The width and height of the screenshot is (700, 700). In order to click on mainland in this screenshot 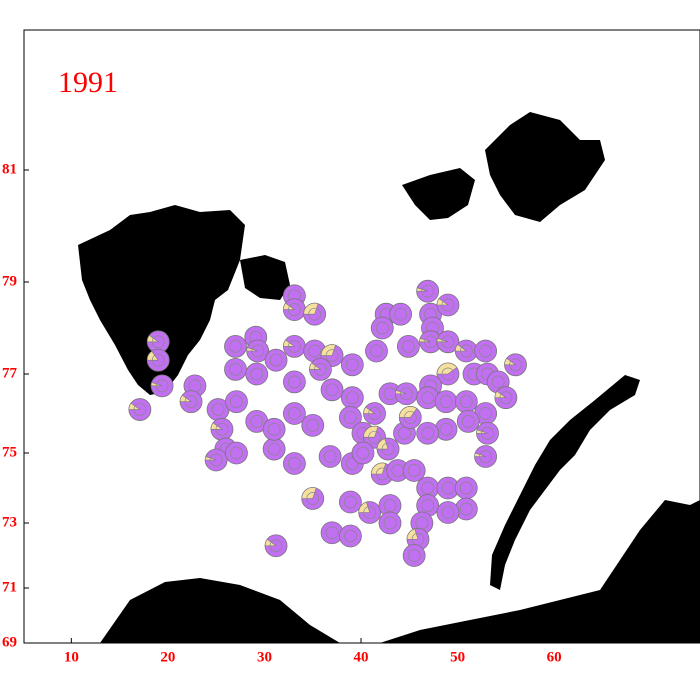, I will do `click(220, 610)`.